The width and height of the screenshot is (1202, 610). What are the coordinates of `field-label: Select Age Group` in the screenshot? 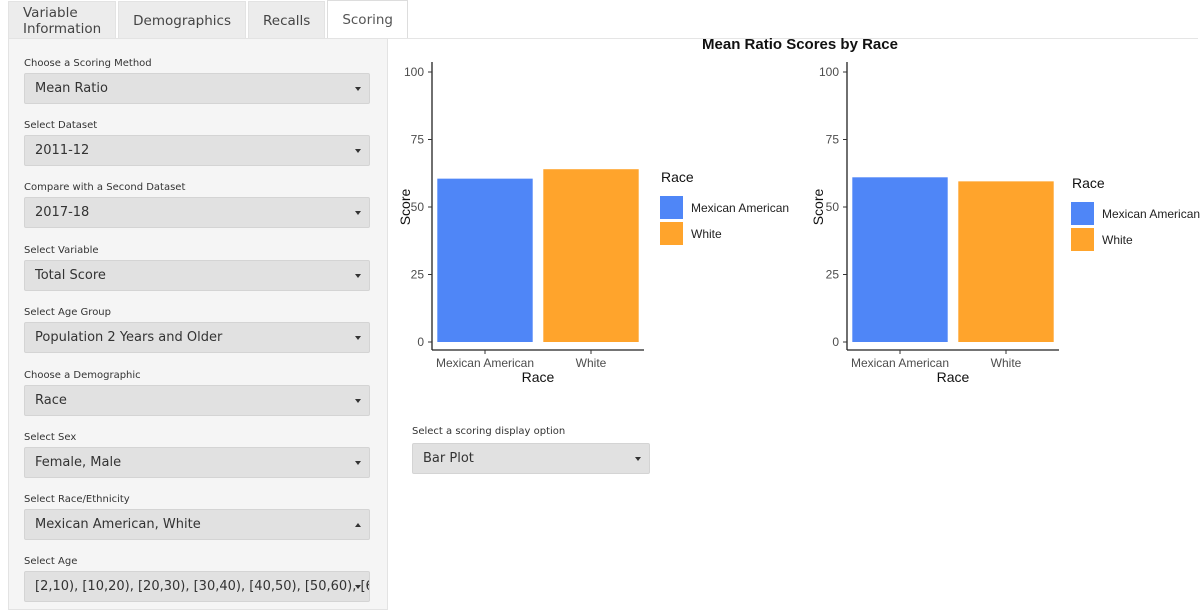 It's located at (67, 312).